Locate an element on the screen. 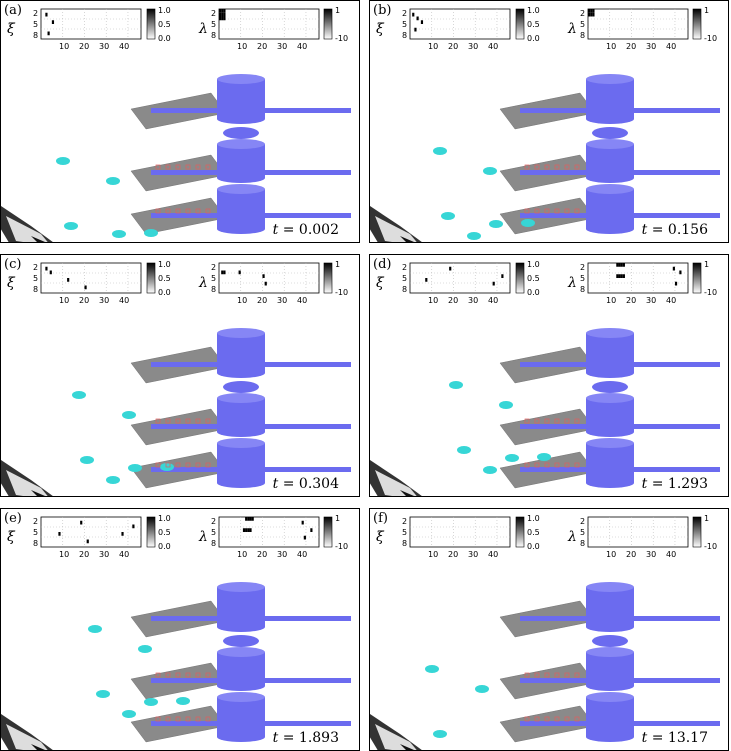  panel-label: (f) is located at coordinates (380, 518).